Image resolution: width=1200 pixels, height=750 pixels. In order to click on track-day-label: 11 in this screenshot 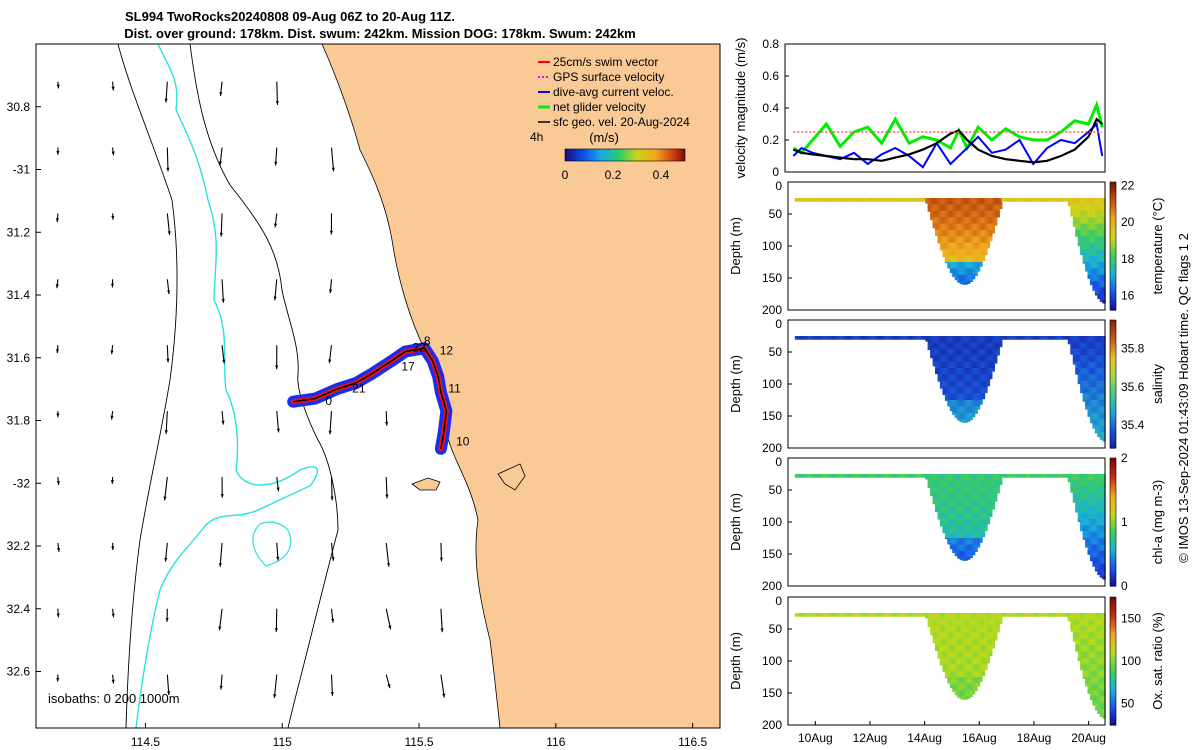, I will do `click(454, 388)`.